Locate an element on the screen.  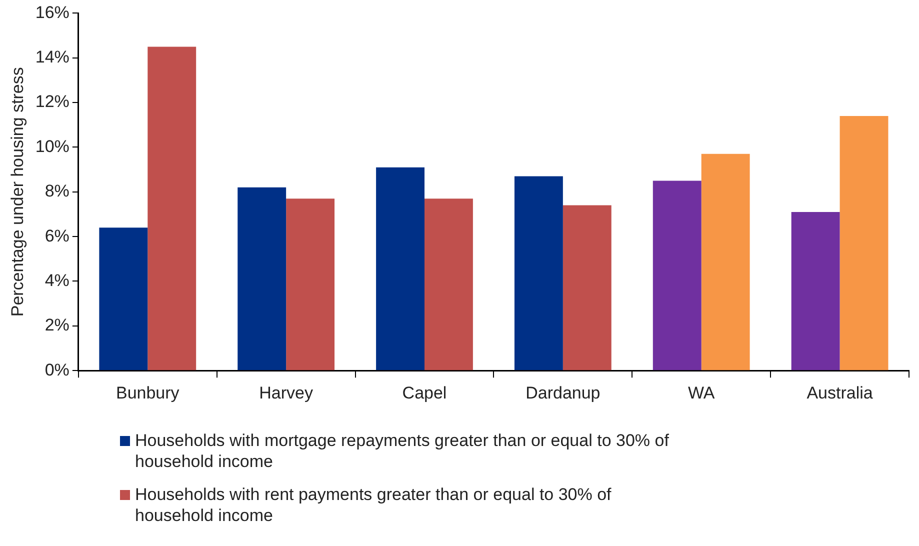
y-tick-label: 10% is located at coordinates (52, 146).